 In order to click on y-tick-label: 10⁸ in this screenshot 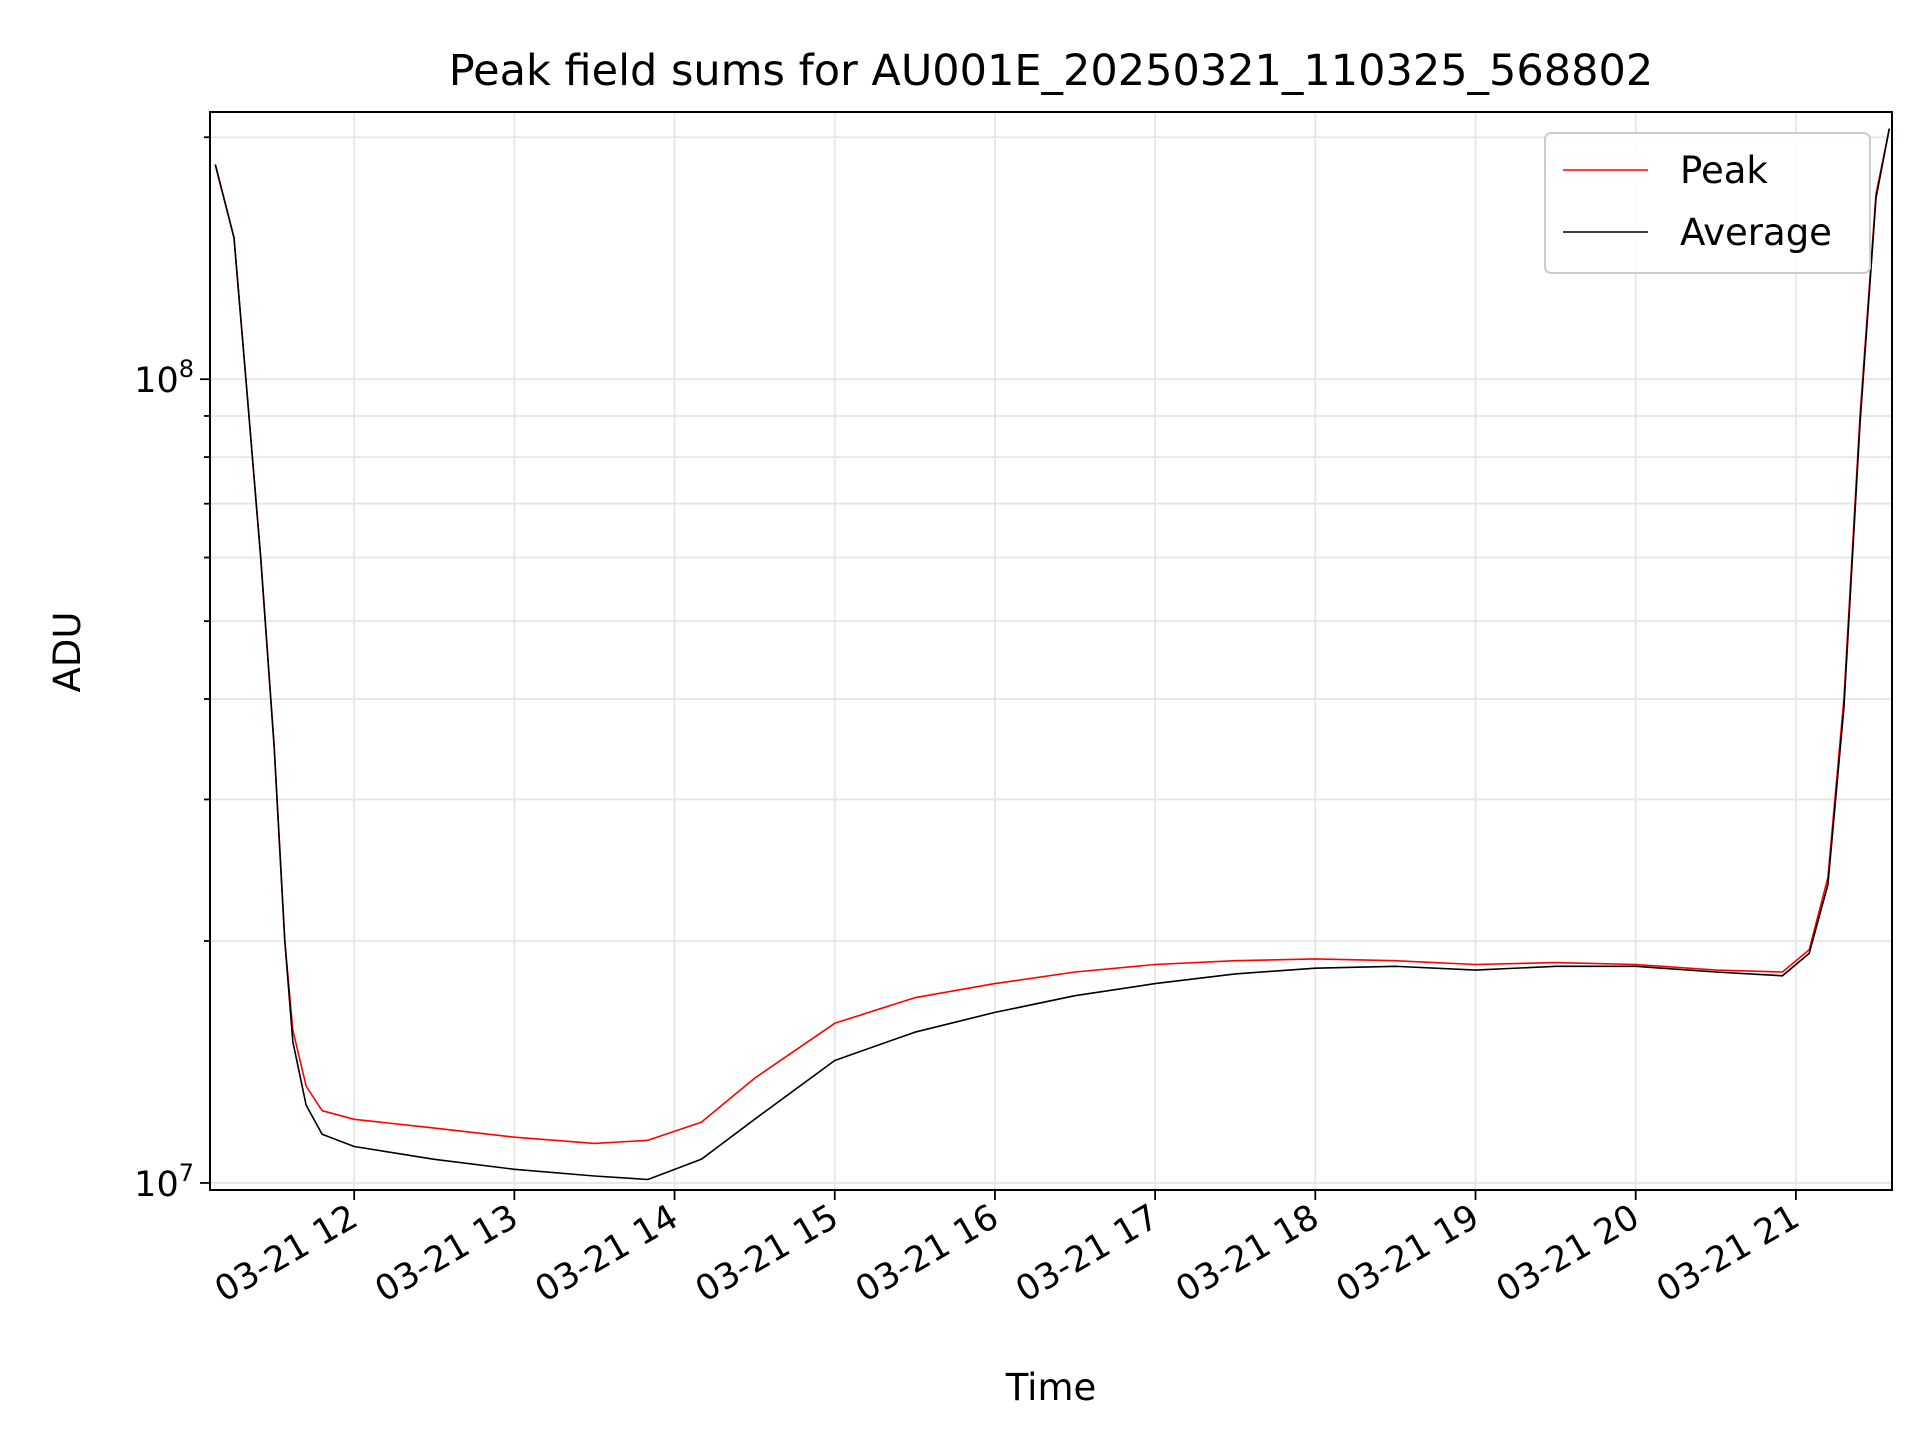, I will do `click(164, 378)`.